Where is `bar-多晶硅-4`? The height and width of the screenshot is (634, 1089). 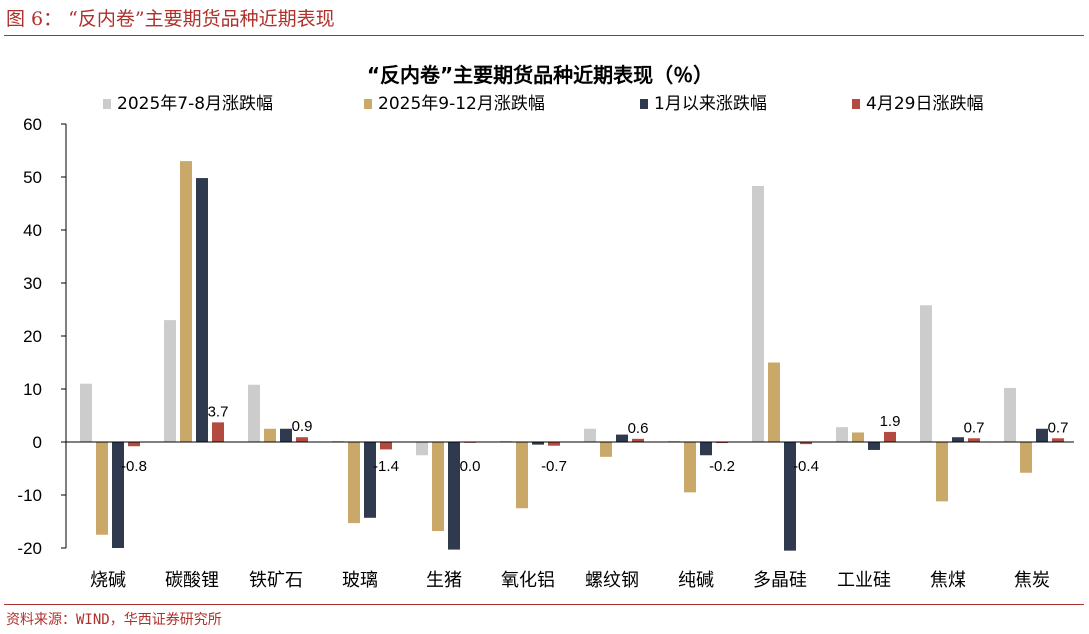 bar-多晶硅-4 is located at coordinates (806, 443).